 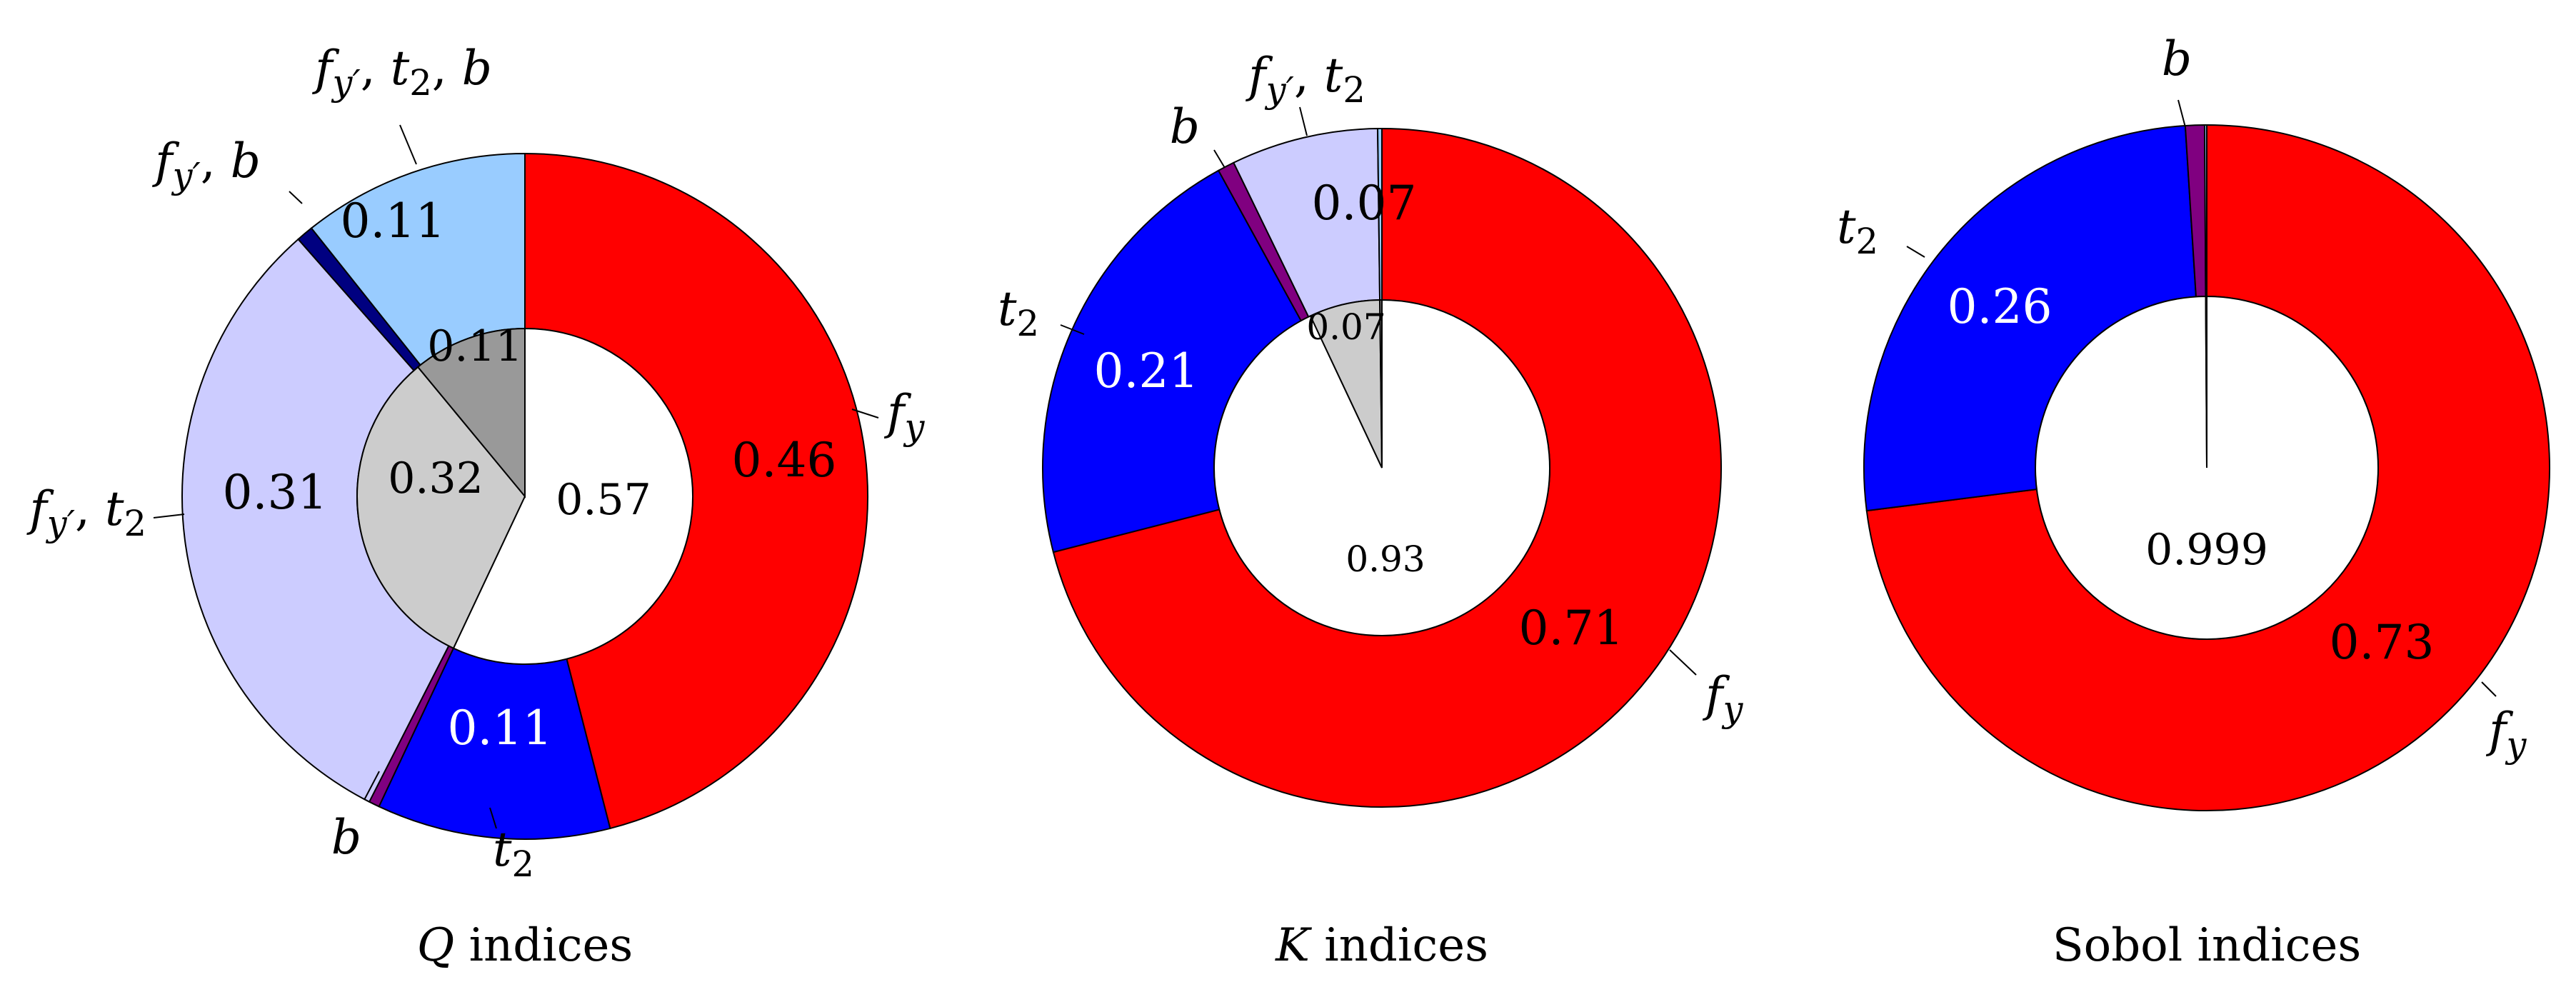 What do you see at coordinates (500, 728) in the screenshot?
I see `value-label-2: 0.11` at bounding box center [500, 728].